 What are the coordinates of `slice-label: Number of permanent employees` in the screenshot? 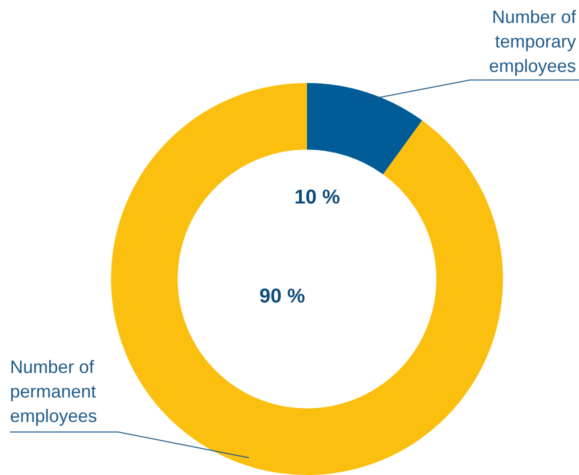 It's located at (54, 391).